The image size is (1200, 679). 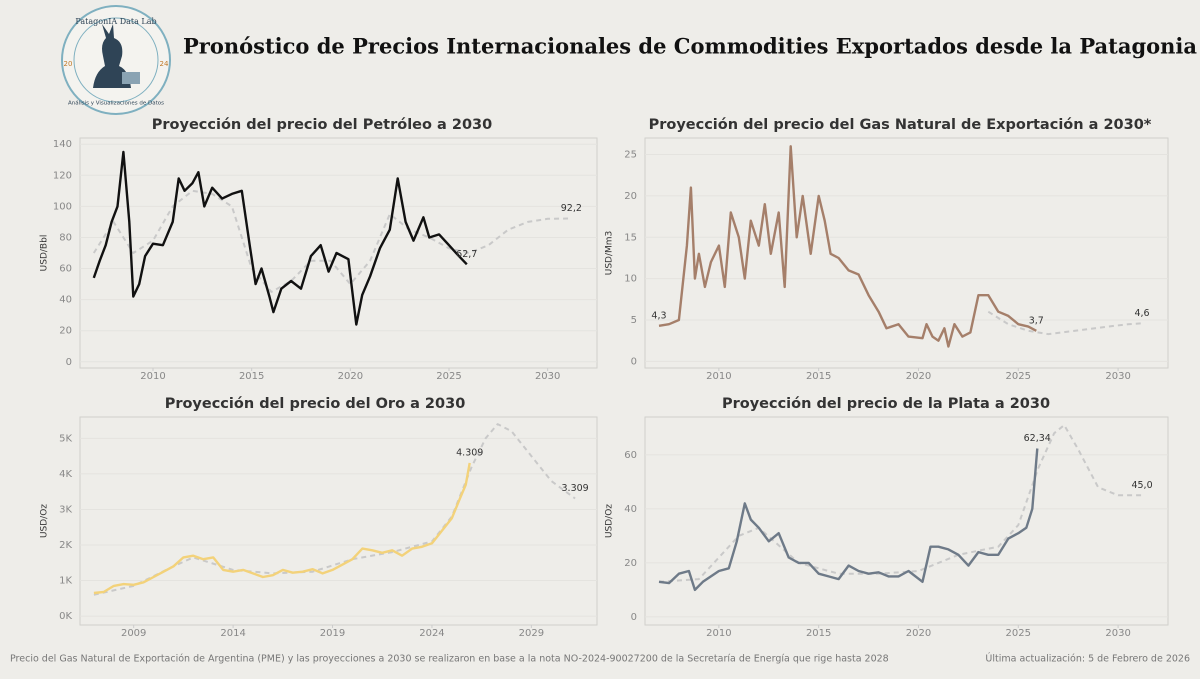 I want to click on y-tick-label: 0K, so click(x=65, y=616).